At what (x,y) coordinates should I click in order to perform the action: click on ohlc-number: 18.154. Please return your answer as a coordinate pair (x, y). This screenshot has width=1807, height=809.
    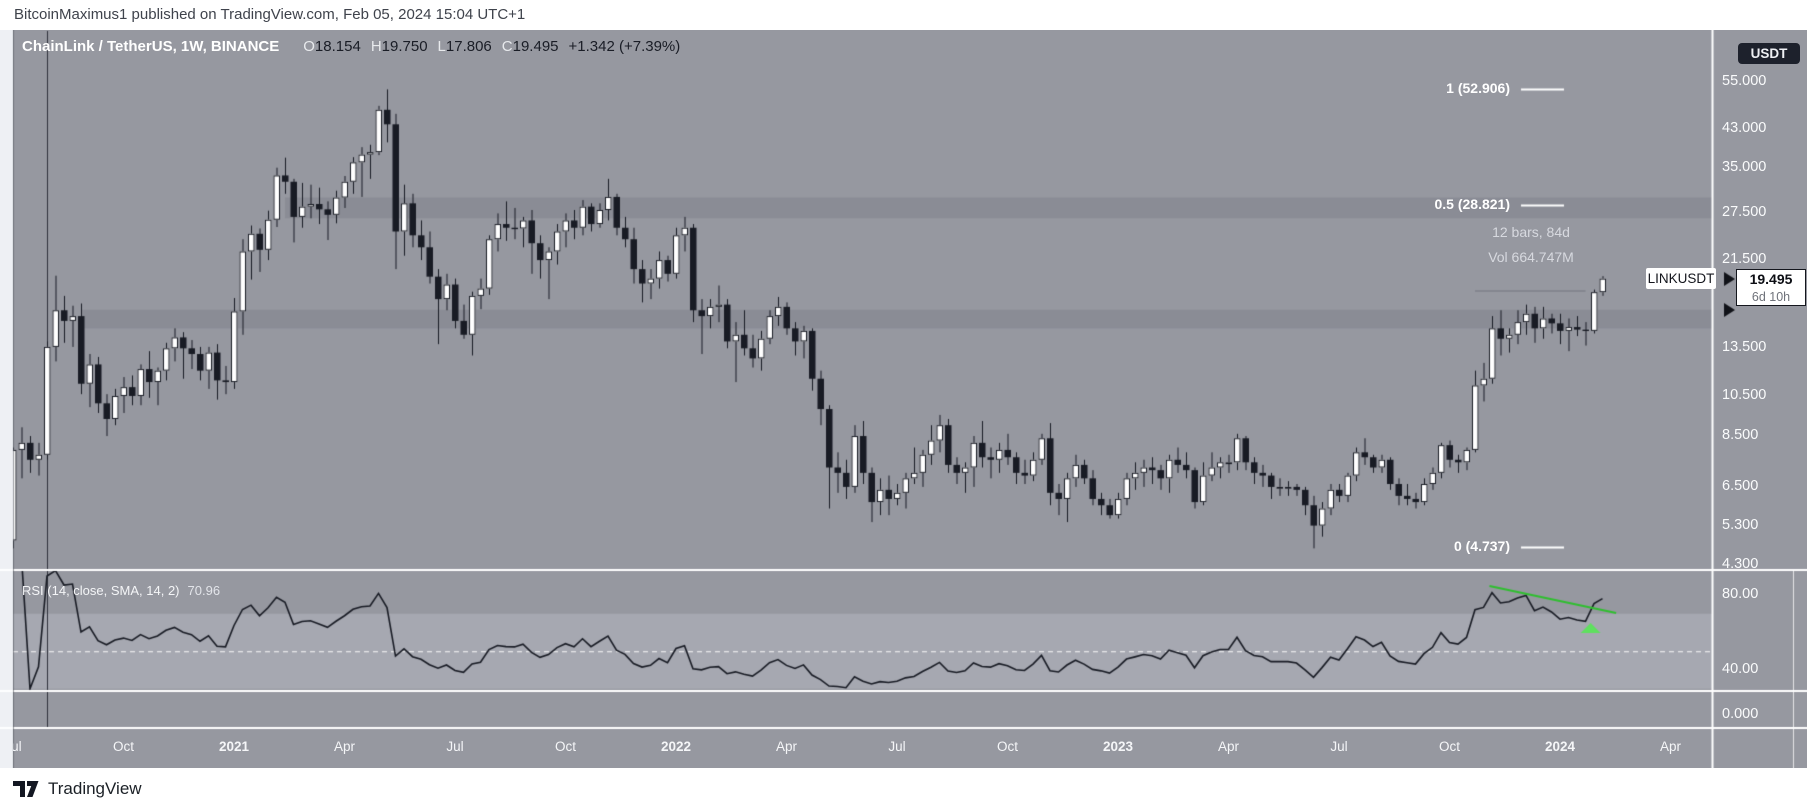
    Looking at the image, I should click on (337, 46).